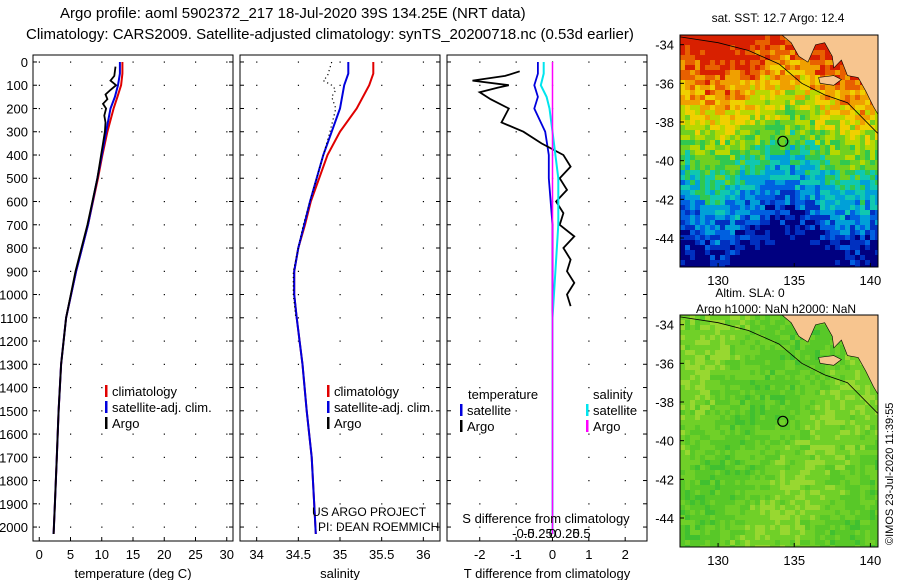  What do you see at coordinates (70, 554) in the screenshot?
I see `x-tick-label: 5` at bounding box center [70, 554].